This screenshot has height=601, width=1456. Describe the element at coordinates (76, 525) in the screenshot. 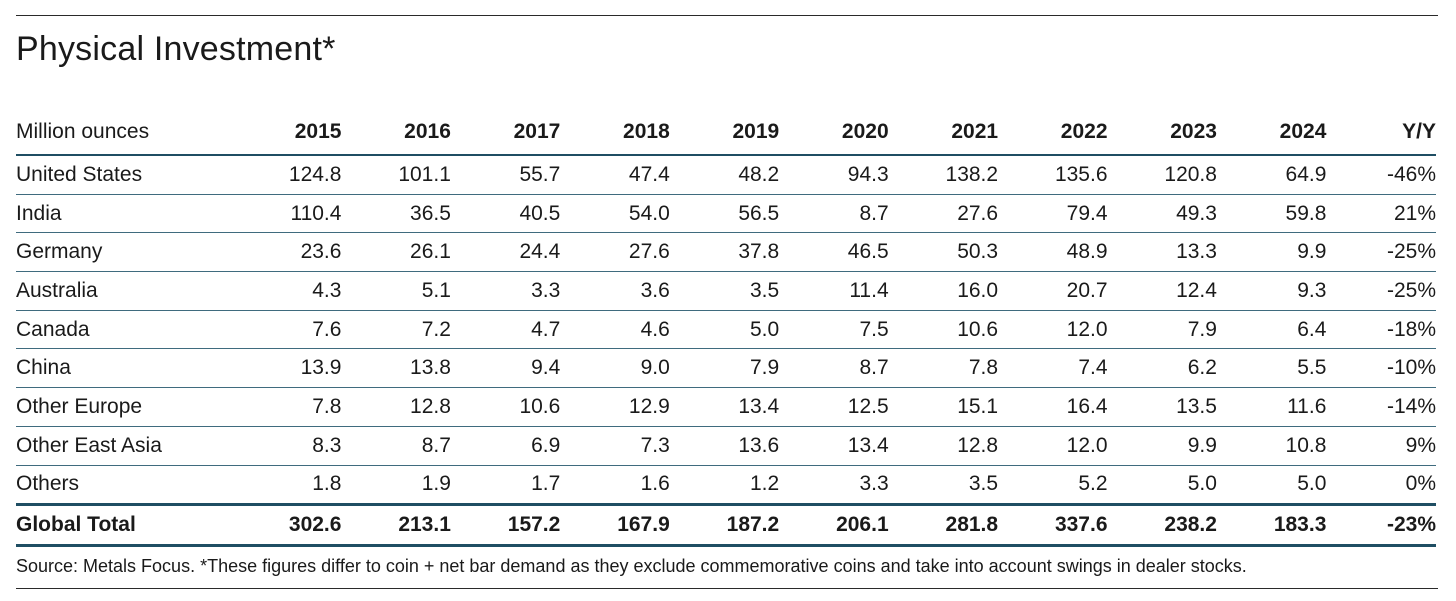

I see `row-label: Global Total` at that location.